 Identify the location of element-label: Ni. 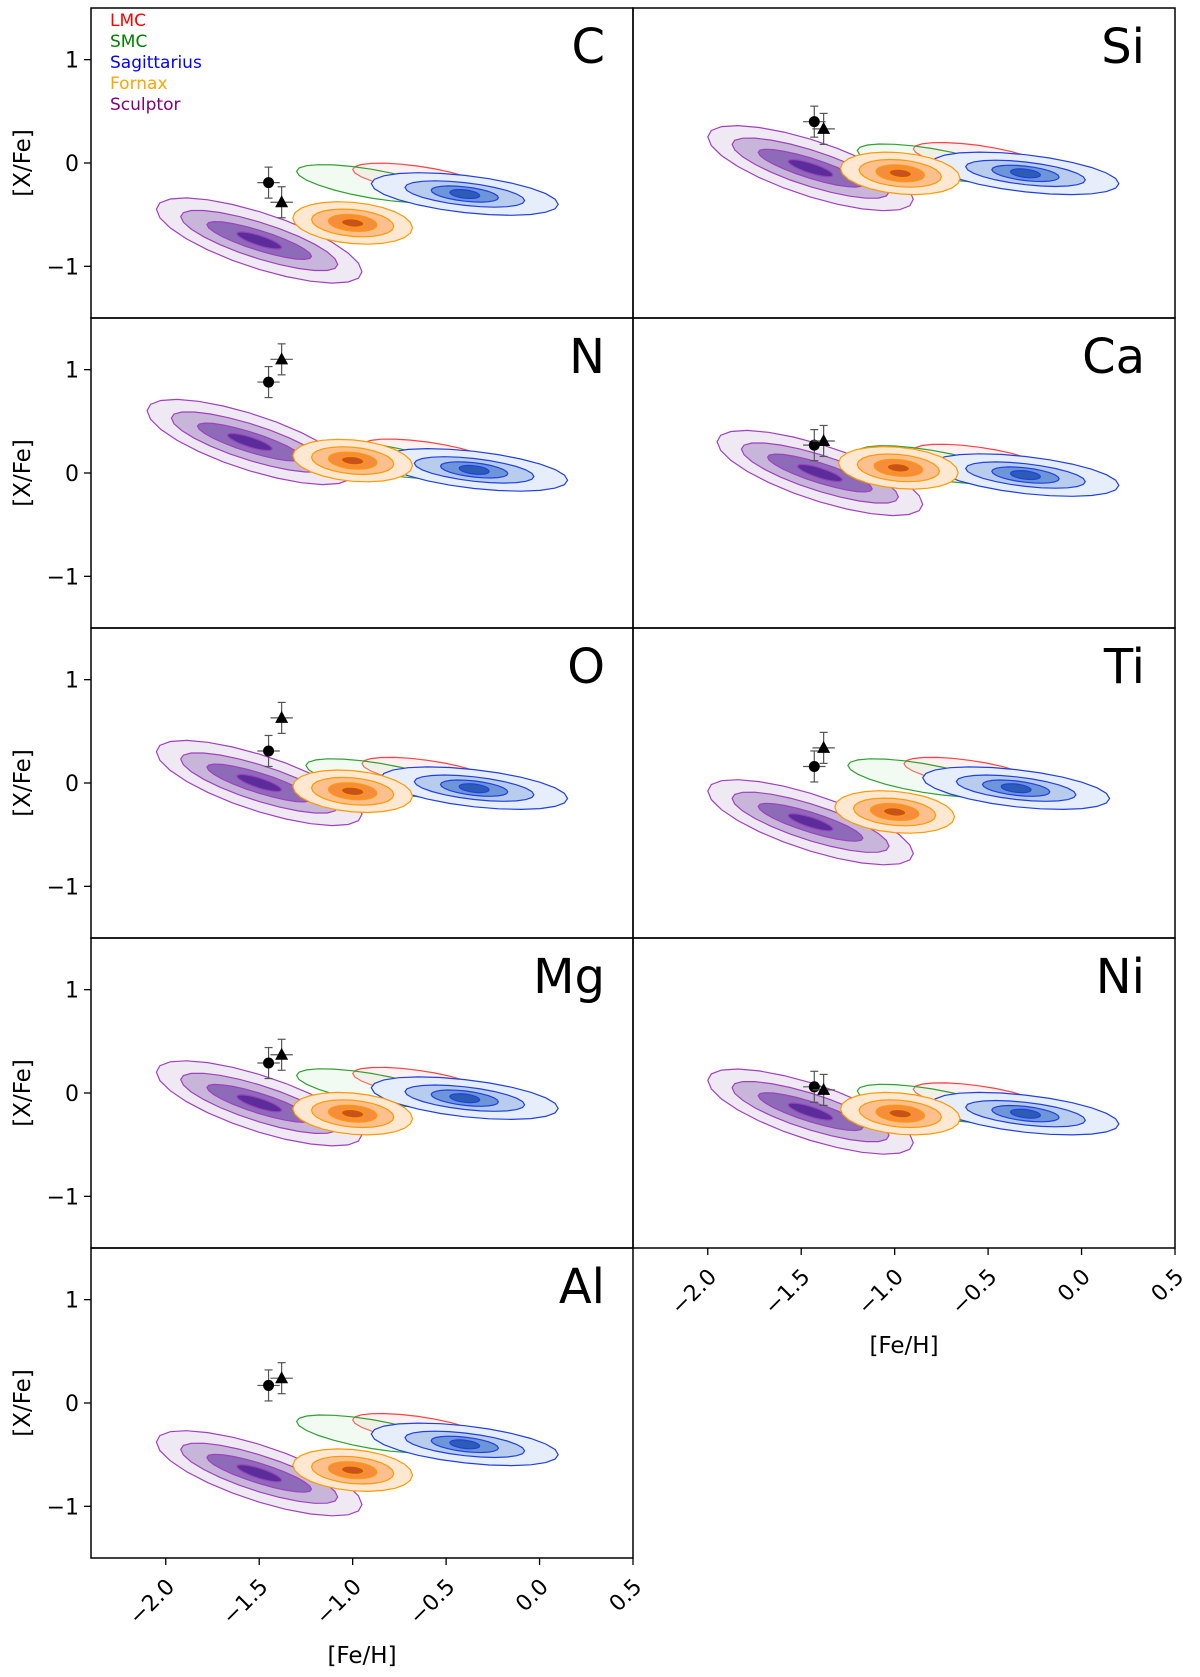
(1120, 977).